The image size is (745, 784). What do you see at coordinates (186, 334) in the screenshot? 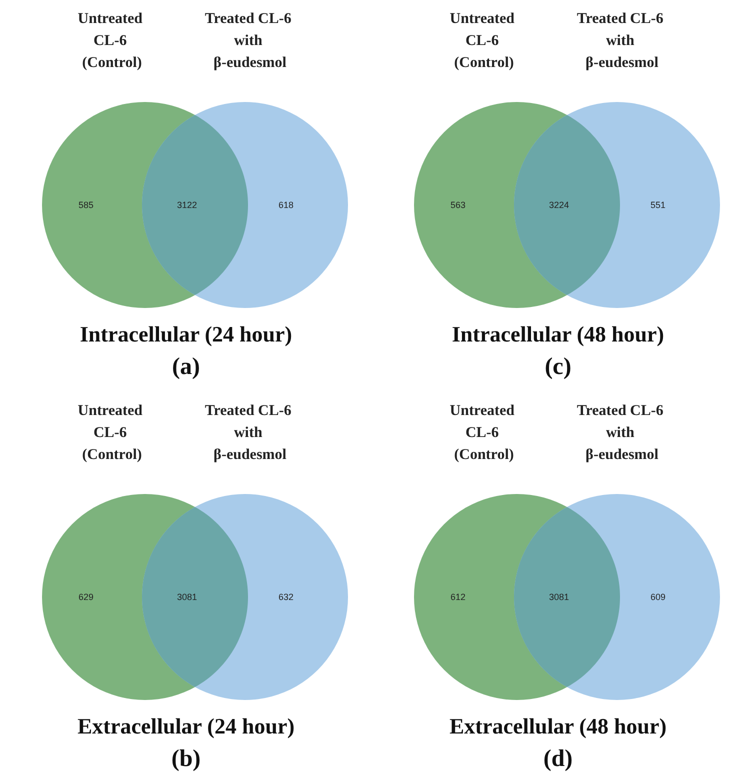
I see `text: Intracellular (24 hour)` at bounding box center [186, 334].